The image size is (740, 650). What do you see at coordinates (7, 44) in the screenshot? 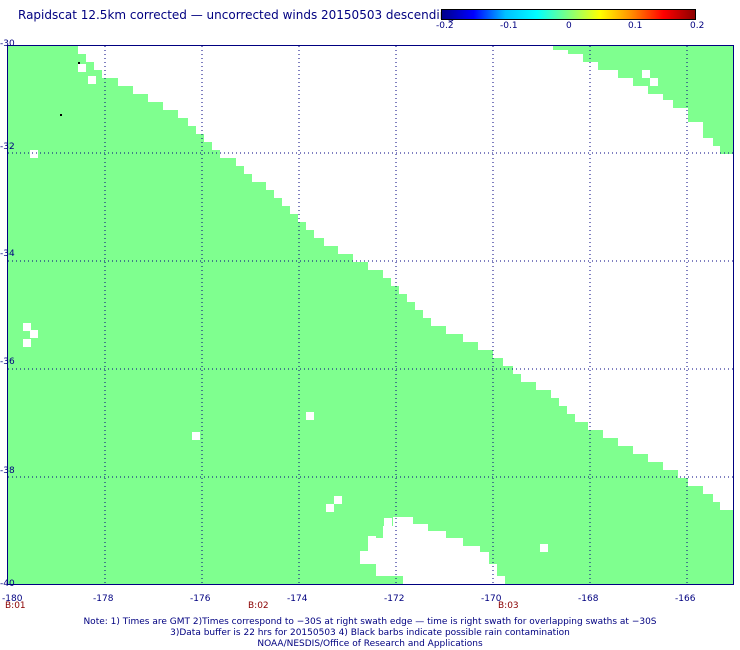
I see `lat-label: -30` at bounding box center [7, 44].